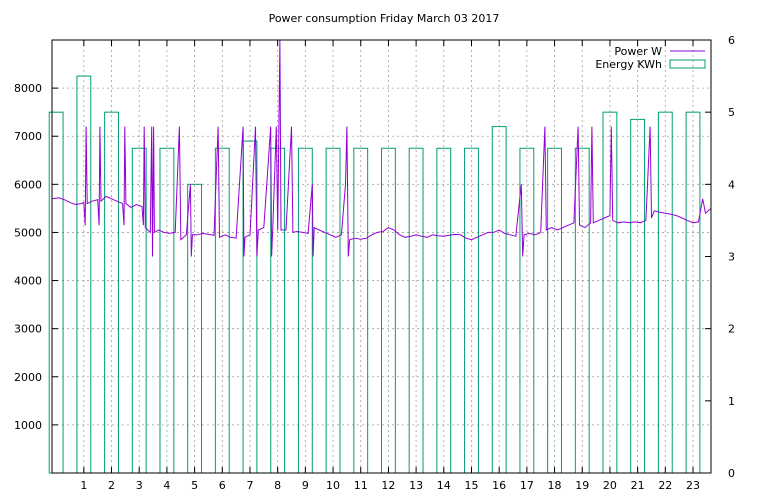 The height and width of the screenshot is (500, 768). I want to click on x-tick-label: 9, so click(305, 485).